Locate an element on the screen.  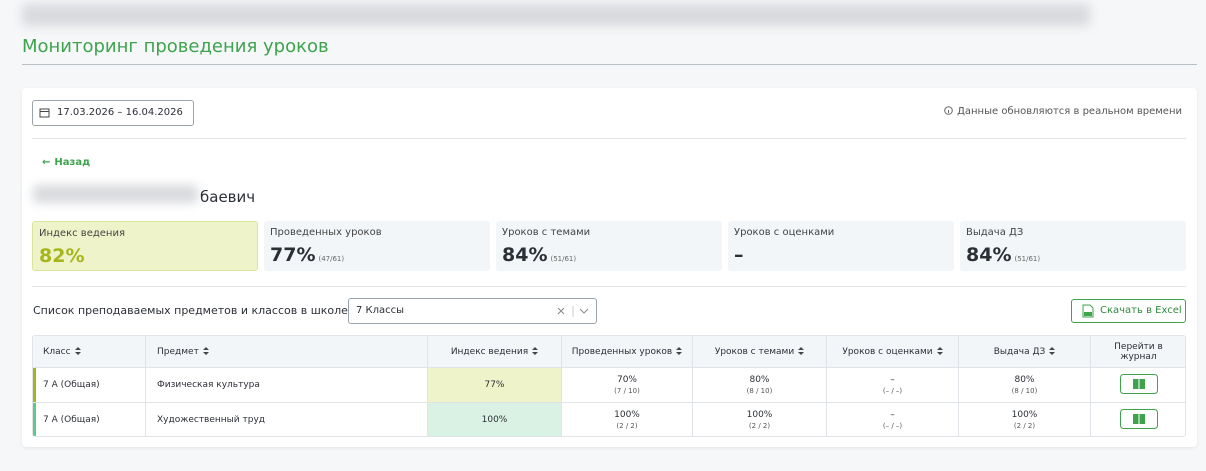
class-select: 7 Классы is located at coordinates (472, 311).